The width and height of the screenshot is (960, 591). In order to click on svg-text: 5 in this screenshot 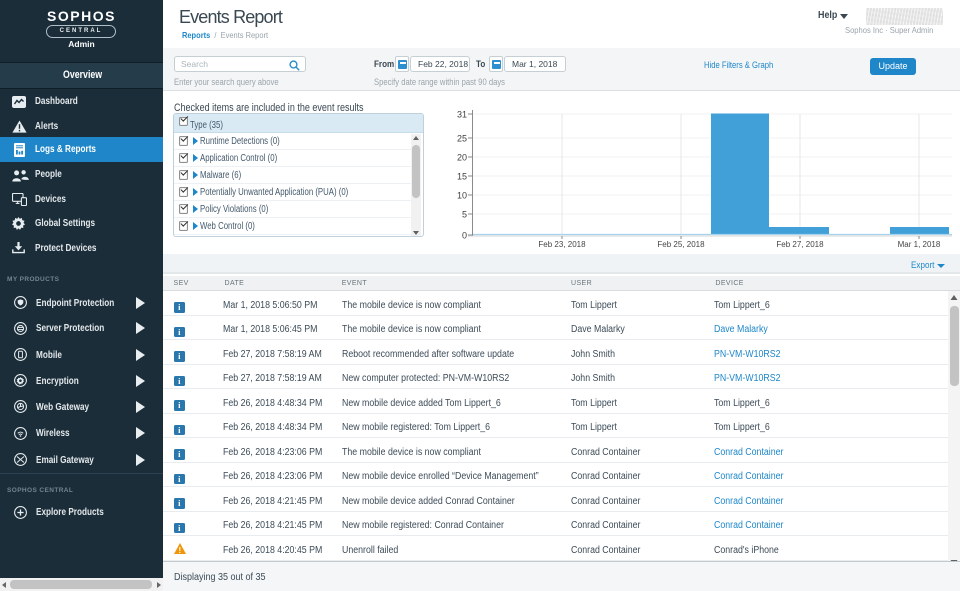, I will do `click(464, 215)`.